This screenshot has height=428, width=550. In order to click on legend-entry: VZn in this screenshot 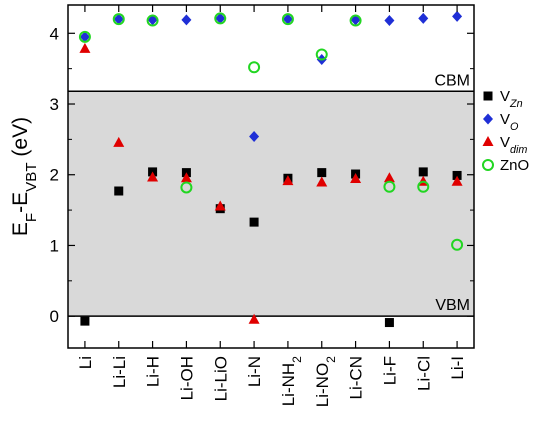, I will do `click(503, 99)`.